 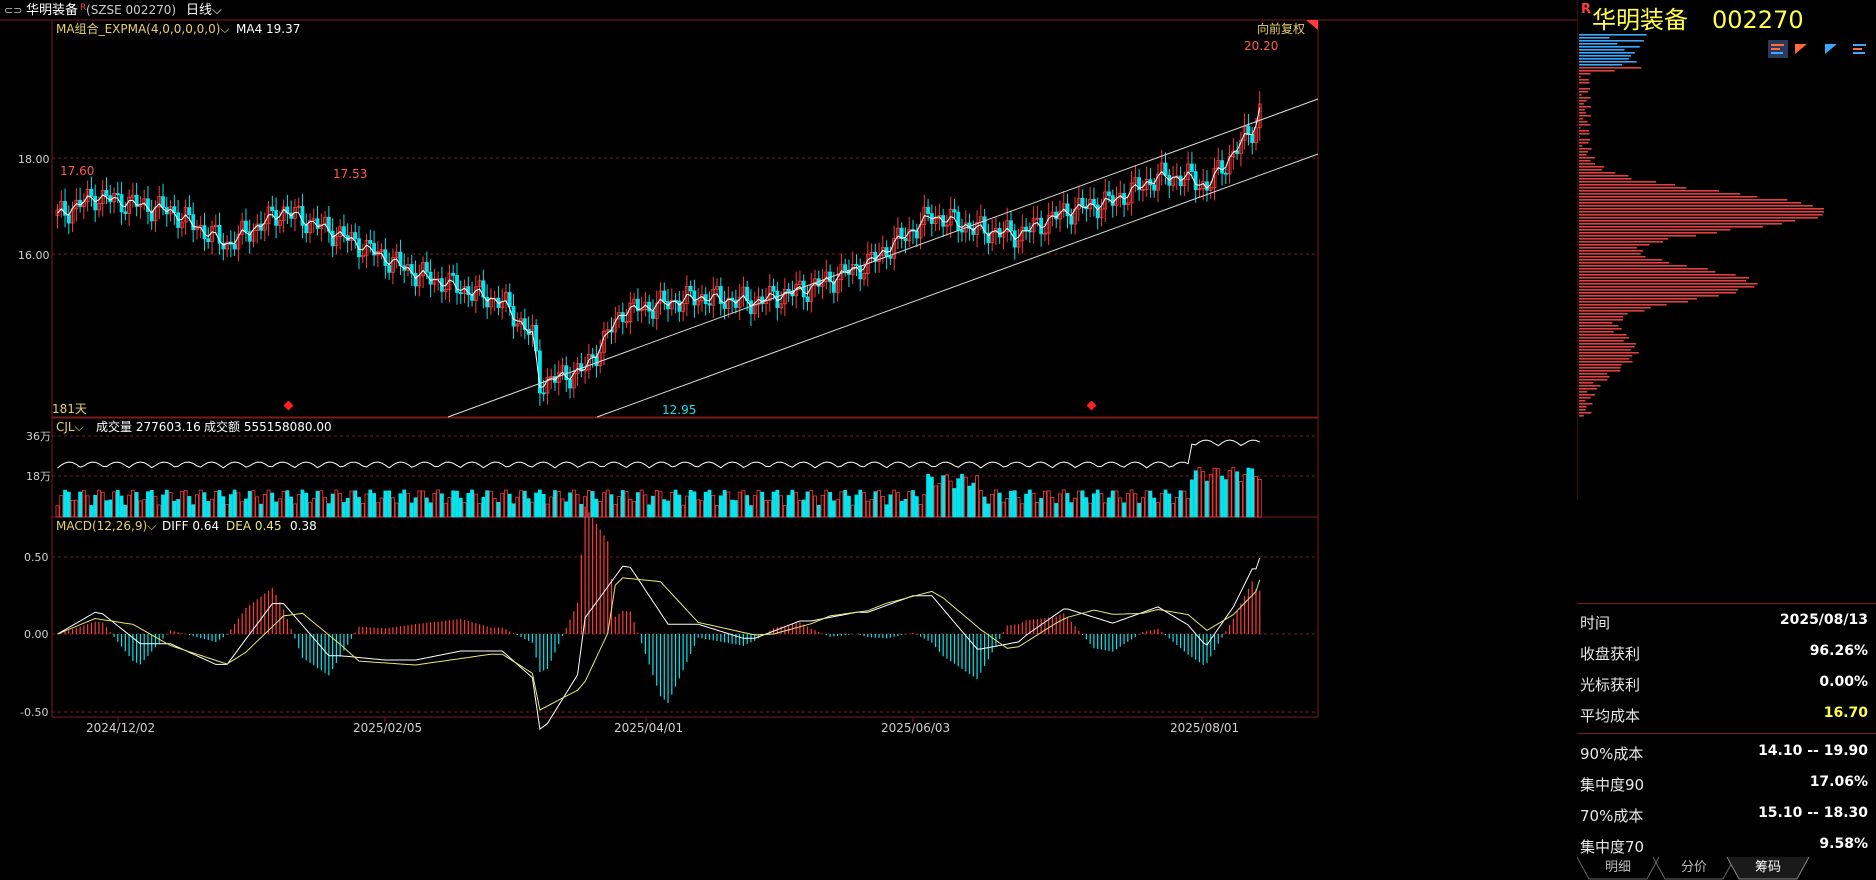 I want to click on chip-distribution-chart, so click(x=1700, y=250).